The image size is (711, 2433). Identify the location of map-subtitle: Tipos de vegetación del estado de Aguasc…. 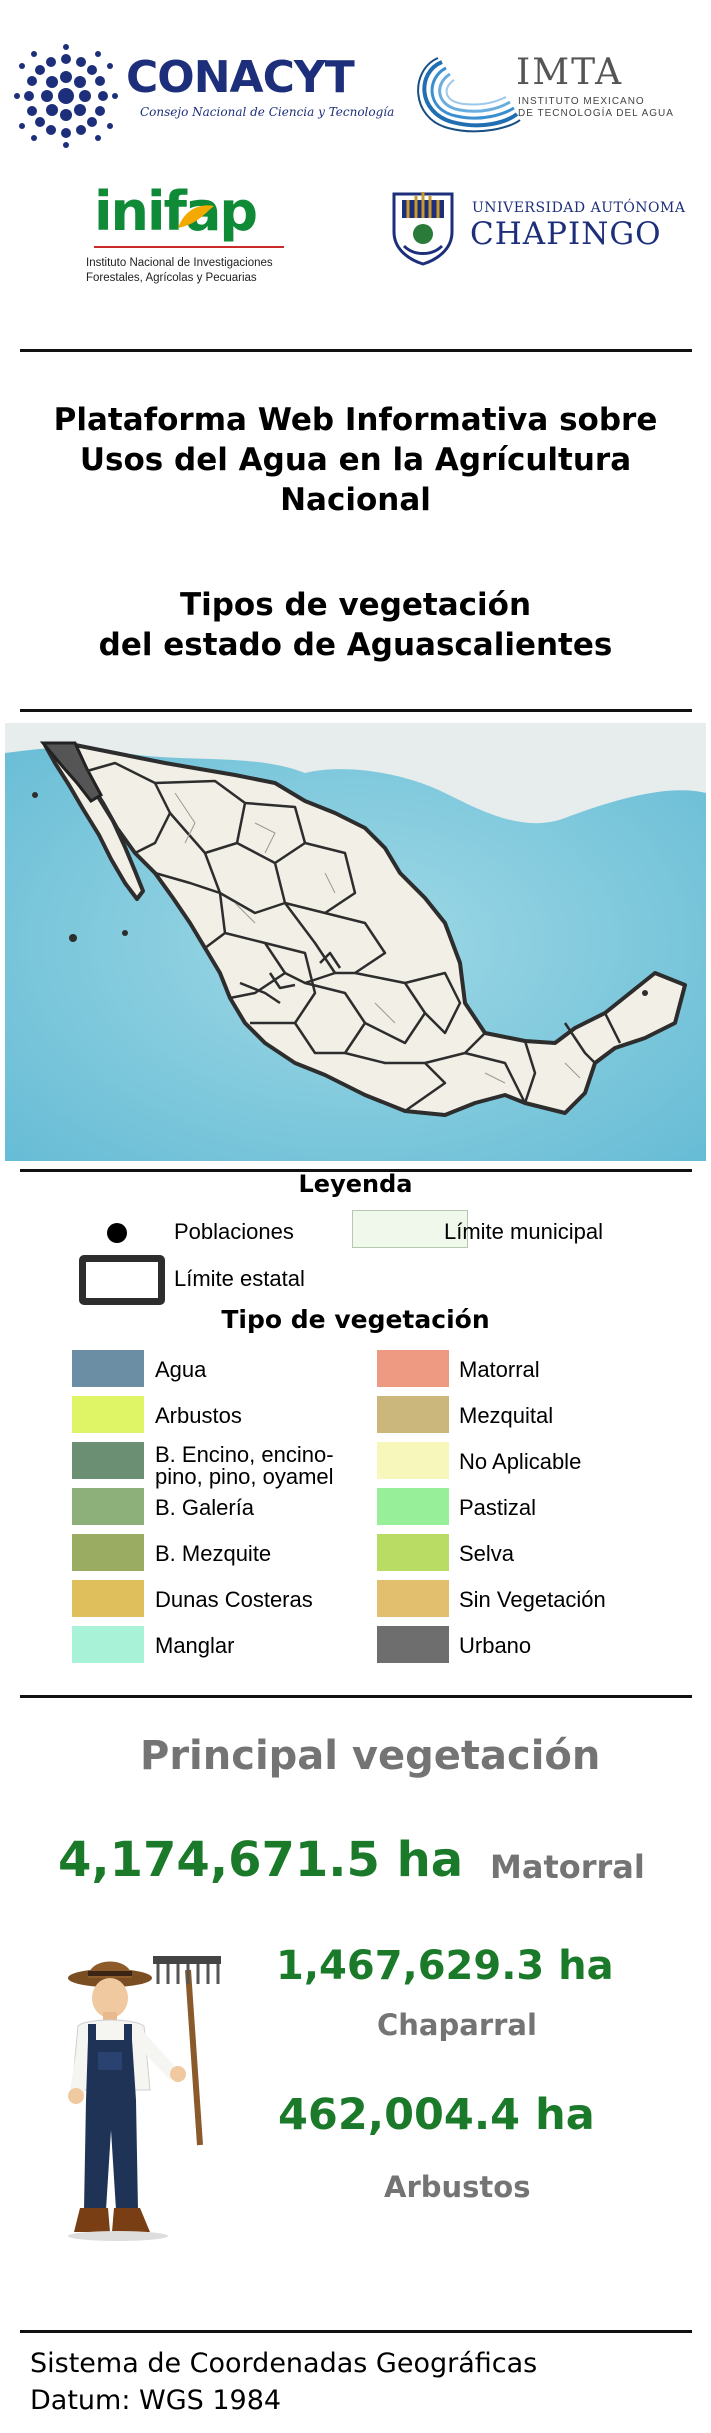
(355, 625).